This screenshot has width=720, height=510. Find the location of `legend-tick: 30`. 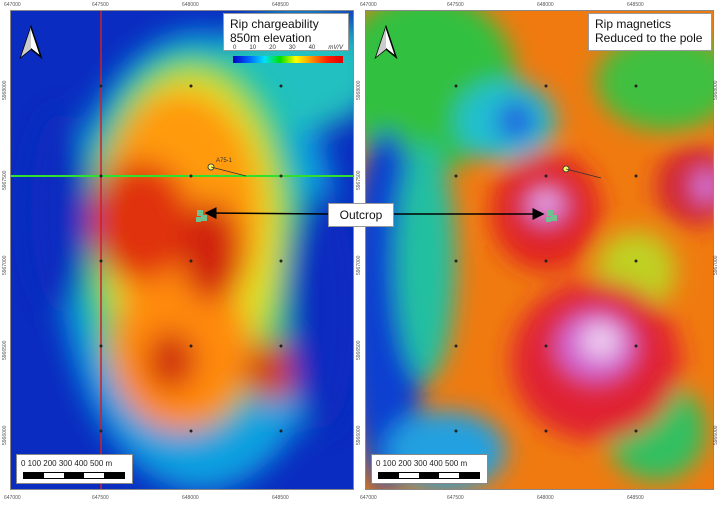

legend-tick: 30 is located at coordinates (292, 48).